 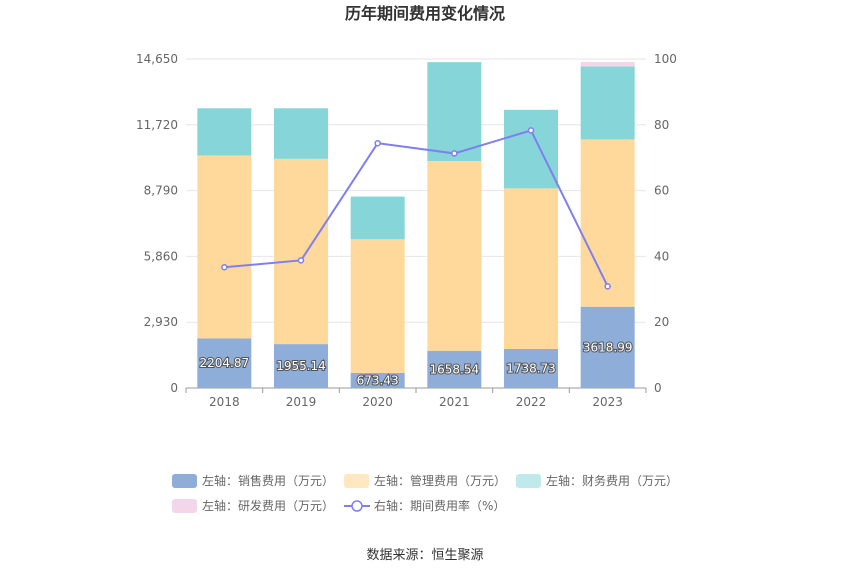 I want to click on line-path, so click(x=416, y=208).